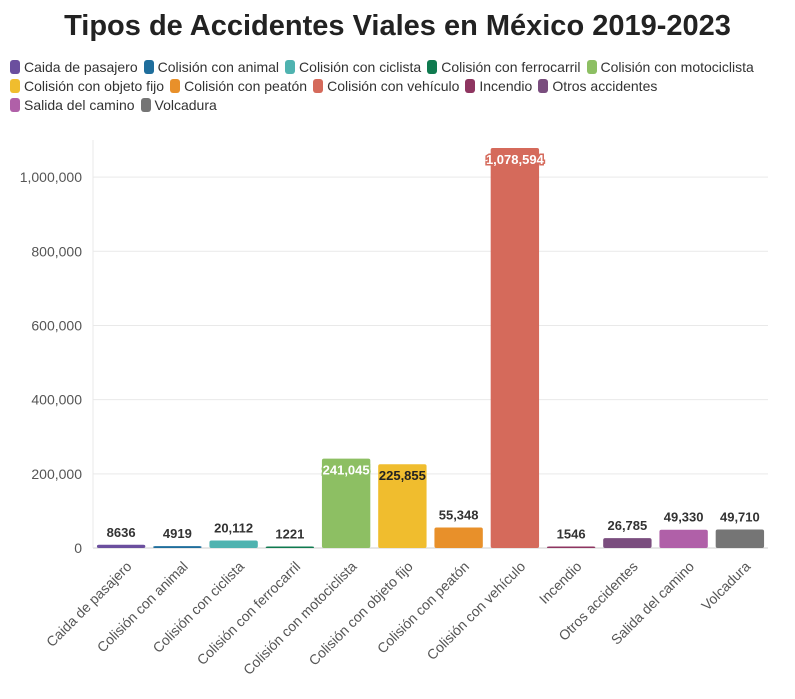 The height and width of the screenshot is (699, 795). I want to click on legend-item-salida-del-camino: Salida del camino, so click(72, 105).